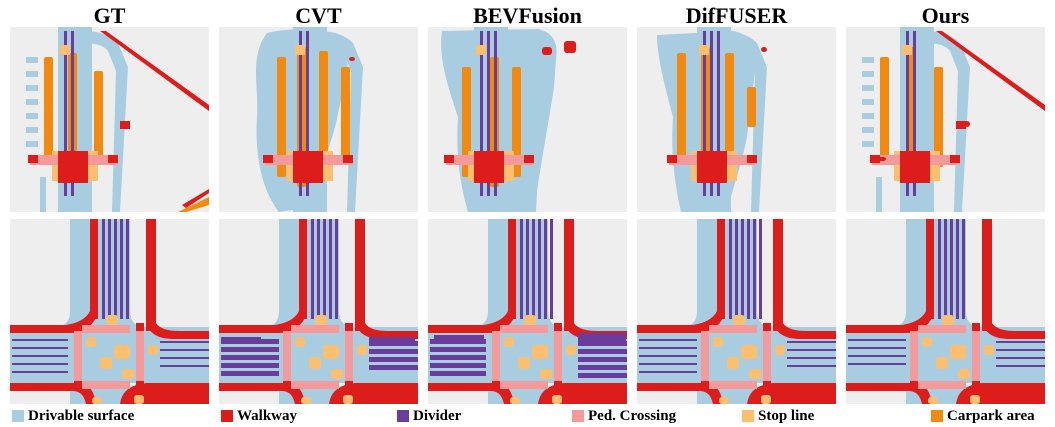 This screenshot has width=1055, height=427. What do you see at coordinates (73, 416) in the screenshot?
I see `legend-item-drivable-surface: Drivable surface` at bounding box center [73, 416].